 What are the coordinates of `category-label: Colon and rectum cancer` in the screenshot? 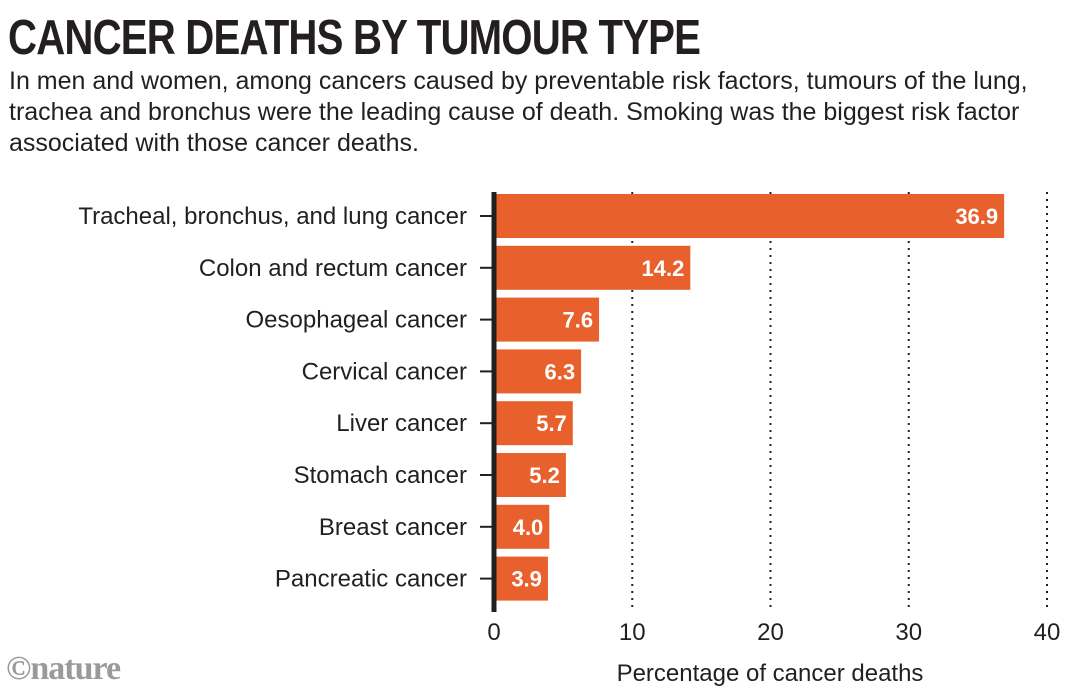 It's located at (333, 268).